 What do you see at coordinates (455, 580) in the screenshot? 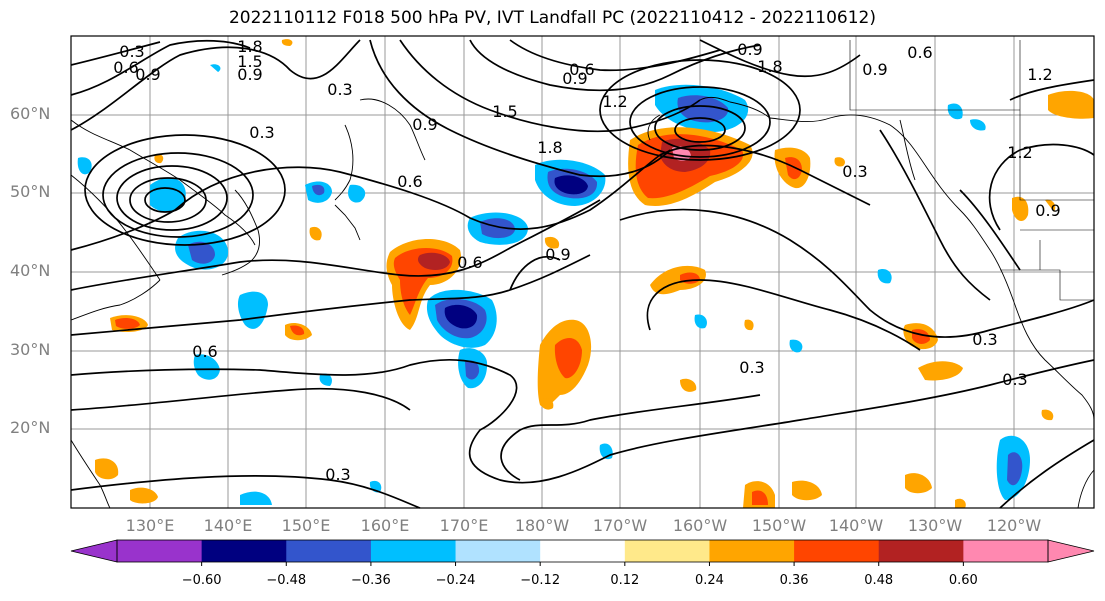
I see `colorbar-tick-label: −0.24` at bounding box center [455, 580].